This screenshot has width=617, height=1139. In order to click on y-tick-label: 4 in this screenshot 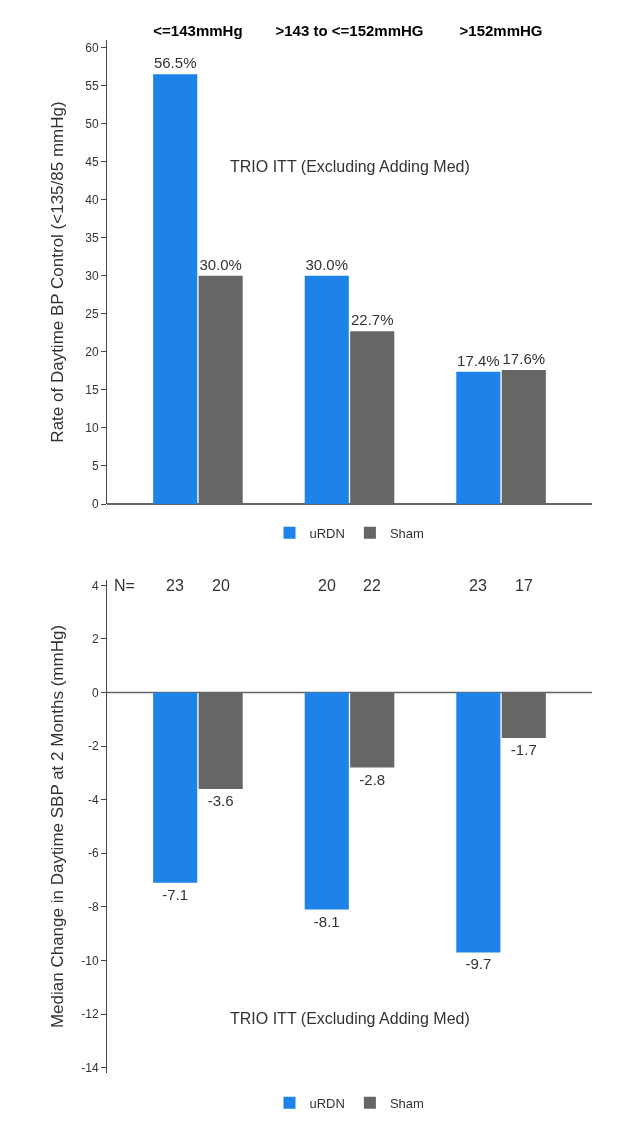, I will do `click(95, 585)`.